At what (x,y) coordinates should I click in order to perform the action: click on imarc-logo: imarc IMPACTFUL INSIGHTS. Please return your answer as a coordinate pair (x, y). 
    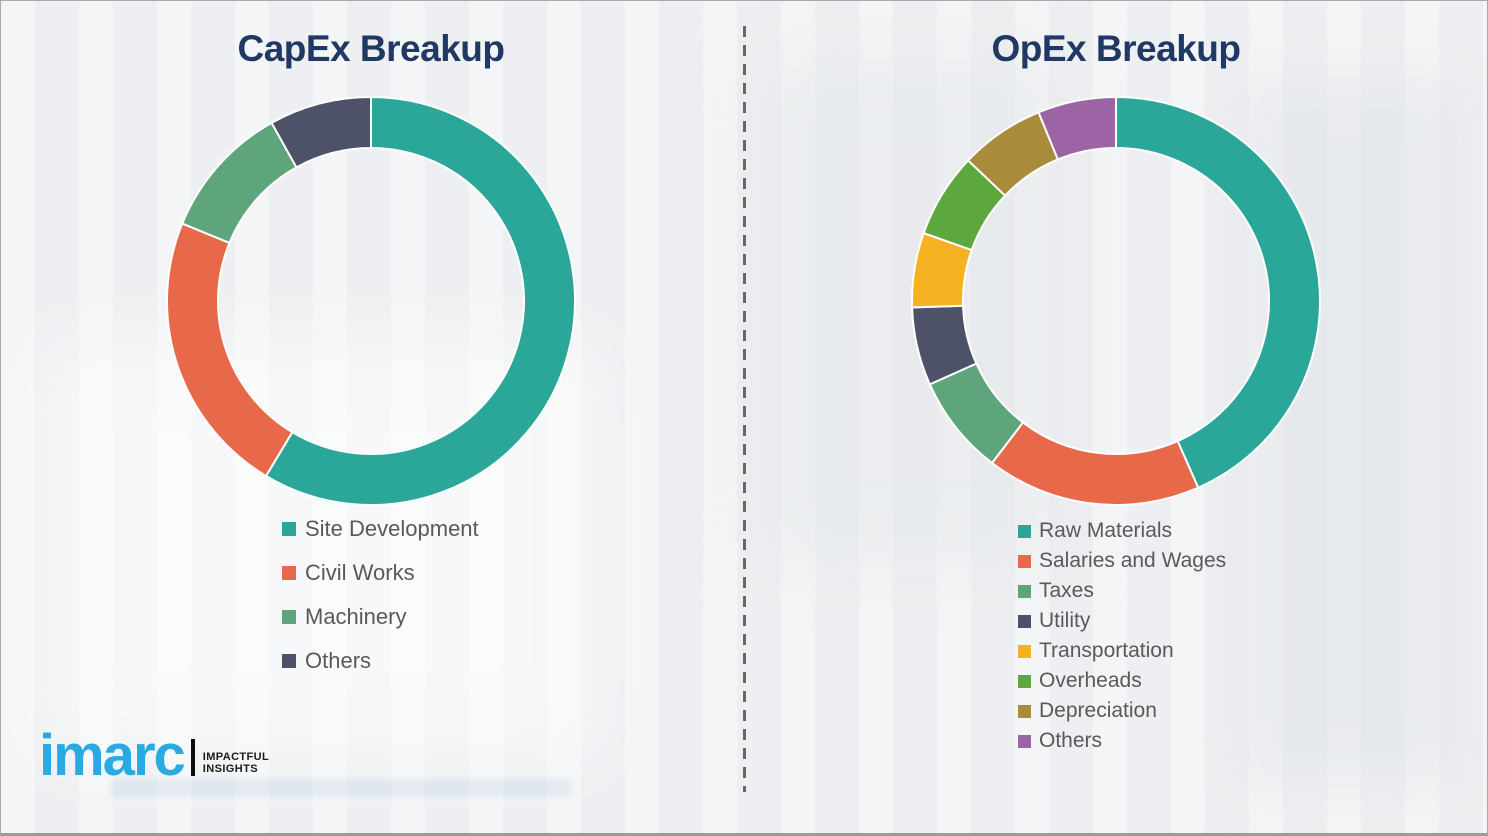
    Looking at the image, I should click on (154, 755).